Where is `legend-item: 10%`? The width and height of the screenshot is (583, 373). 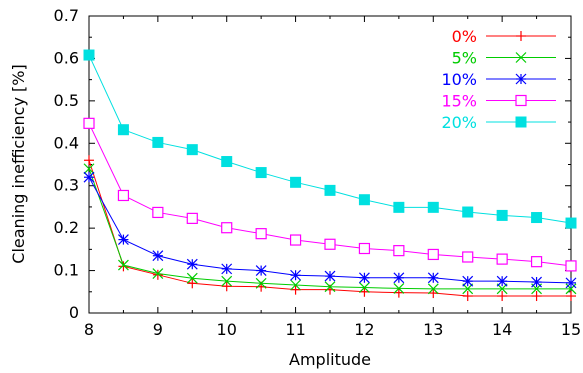 legend-item: 10% is located at coordinates (498, 79).